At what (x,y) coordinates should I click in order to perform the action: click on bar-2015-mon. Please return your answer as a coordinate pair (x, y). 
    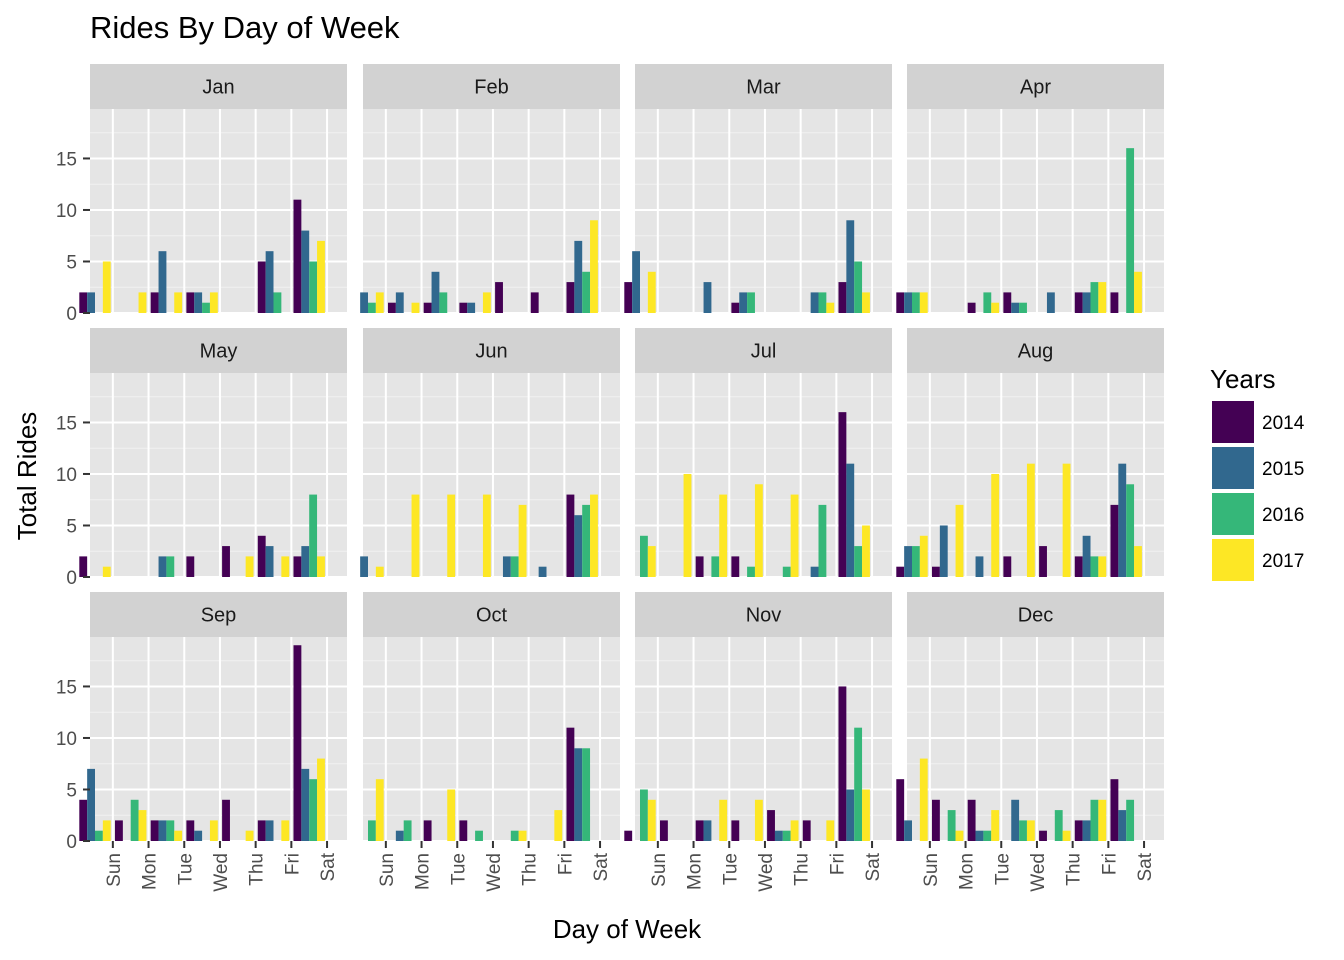
    Looking at the image, I should click on (399, 835).